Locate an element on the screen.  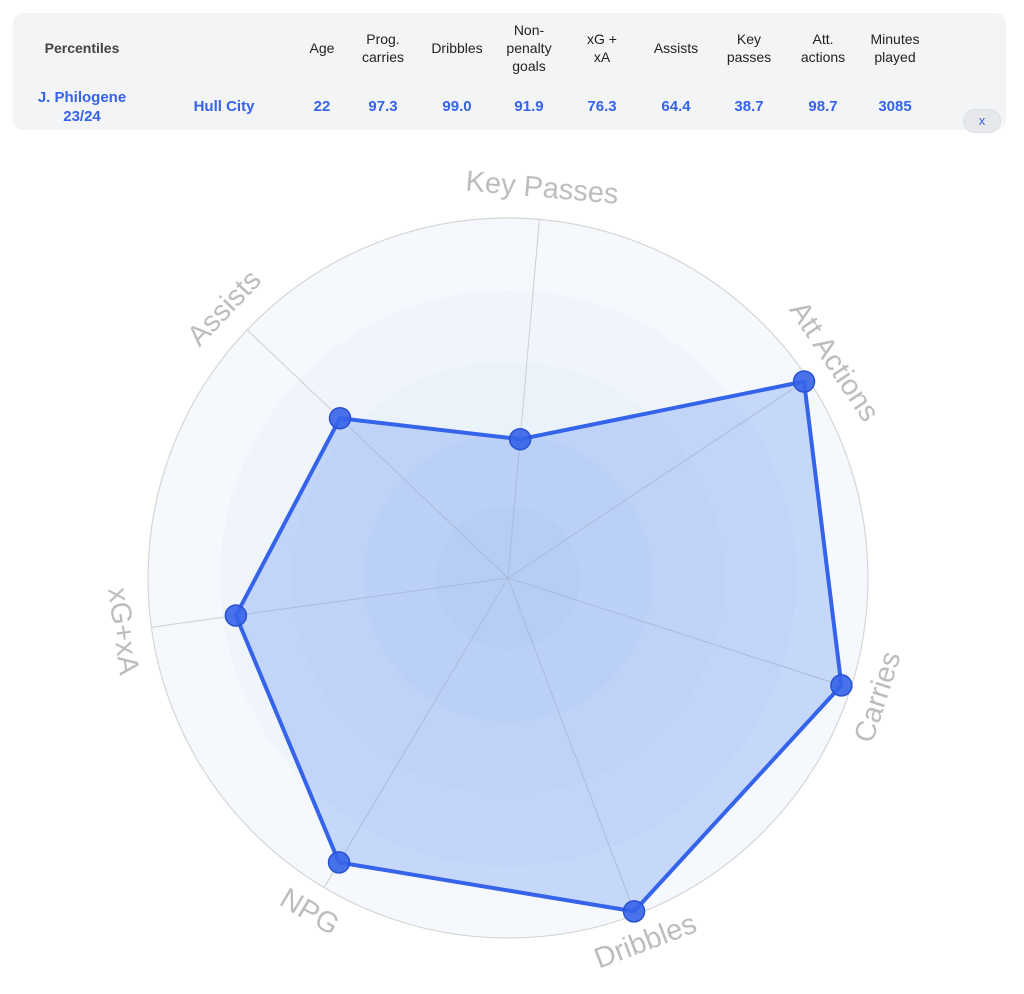
value-age: 22 is located at coordinates (322, 106).